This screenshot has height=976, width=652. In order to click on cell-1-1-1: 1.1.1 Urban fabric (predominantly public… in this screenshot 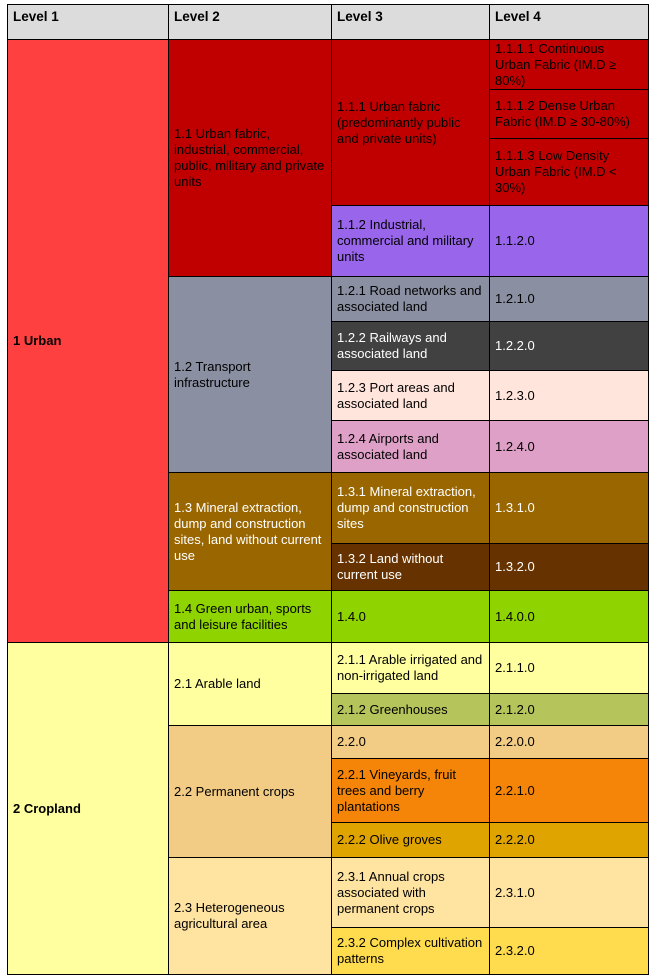, I will do `click(410, 122)`.